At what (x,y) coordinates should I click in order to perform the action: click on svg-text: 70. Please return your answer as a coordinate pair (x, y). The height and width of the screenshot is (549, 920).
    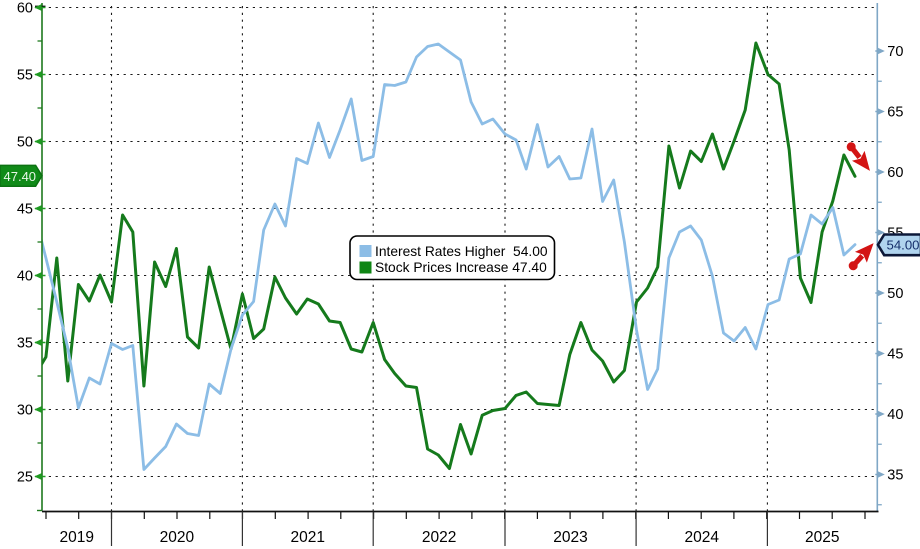
    Looking at the image, I should click on (895, 52).